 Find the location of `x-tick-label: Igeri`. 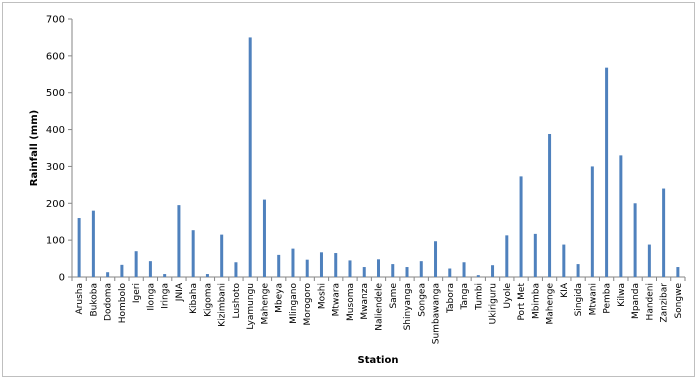

x-tick-label: Igeri is located at coordinates (137, 293).